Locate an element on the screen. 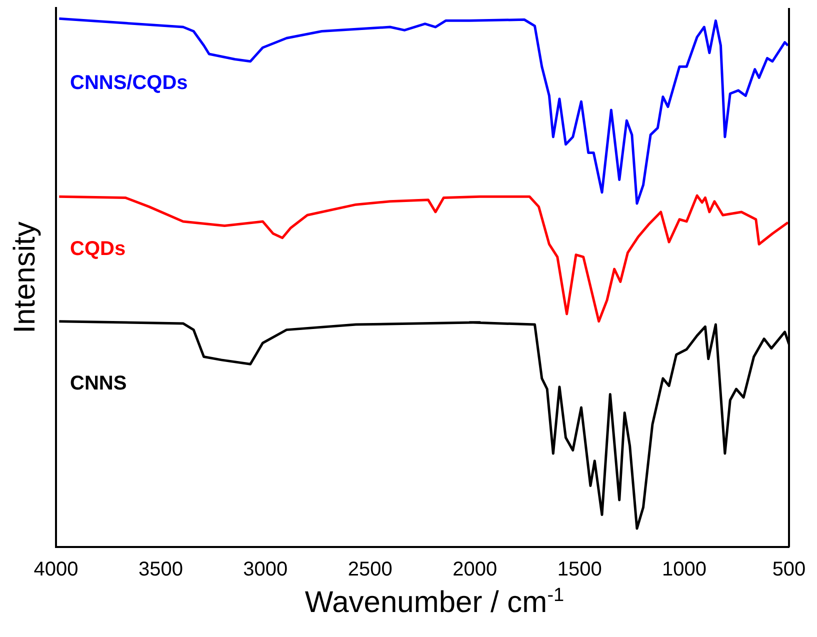  x-tick-label: 500 is located at coordinates (789, 569).